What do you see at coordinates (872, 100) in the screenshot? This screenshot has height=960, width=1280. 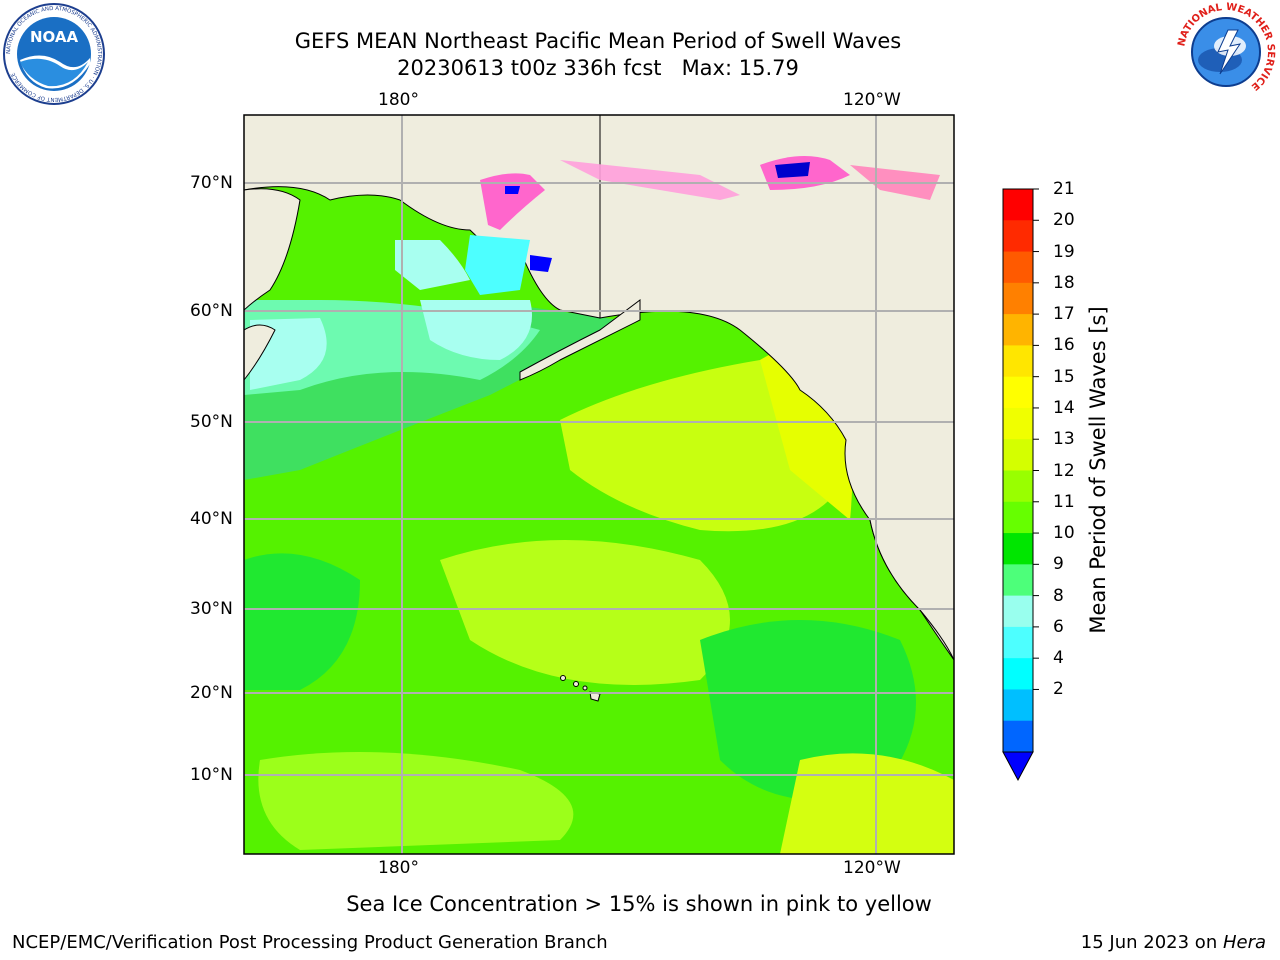 I see `lon-label-top-120w: 120°W` at bounding box center [872, 100].